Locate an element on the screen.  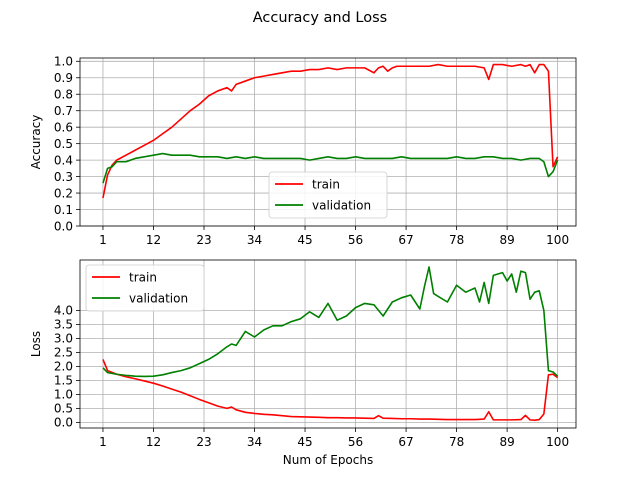
accuracy-y-tick-label: 0.1 is located at coordinates (63, 210).